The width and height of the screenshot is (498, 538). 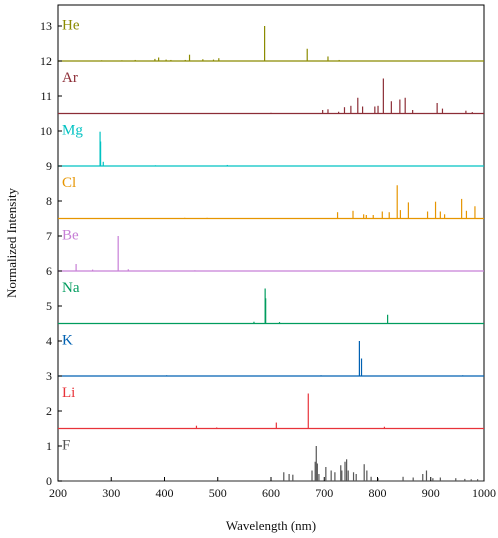 What do you see at coordinates (378, 493) in the screenshot?
I see `x-tick-label: 800` at bounding box center [378, 493].